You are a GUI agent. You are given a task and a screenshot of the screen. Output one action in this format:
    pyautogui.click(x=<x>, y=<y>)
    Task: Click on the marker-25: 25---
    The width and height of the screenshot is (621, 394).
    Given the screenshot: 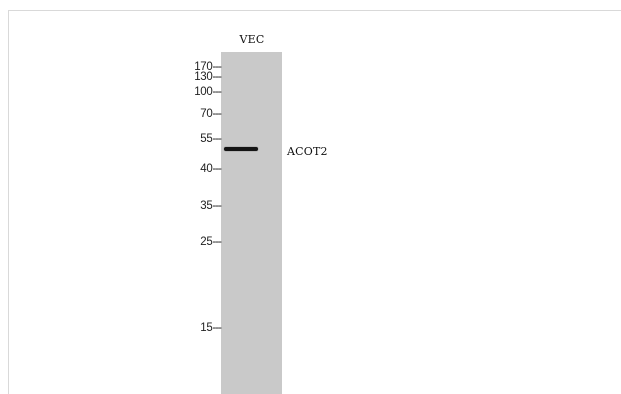 What is the action you would take?
    pyautogui.click(x=211, y=242)
    